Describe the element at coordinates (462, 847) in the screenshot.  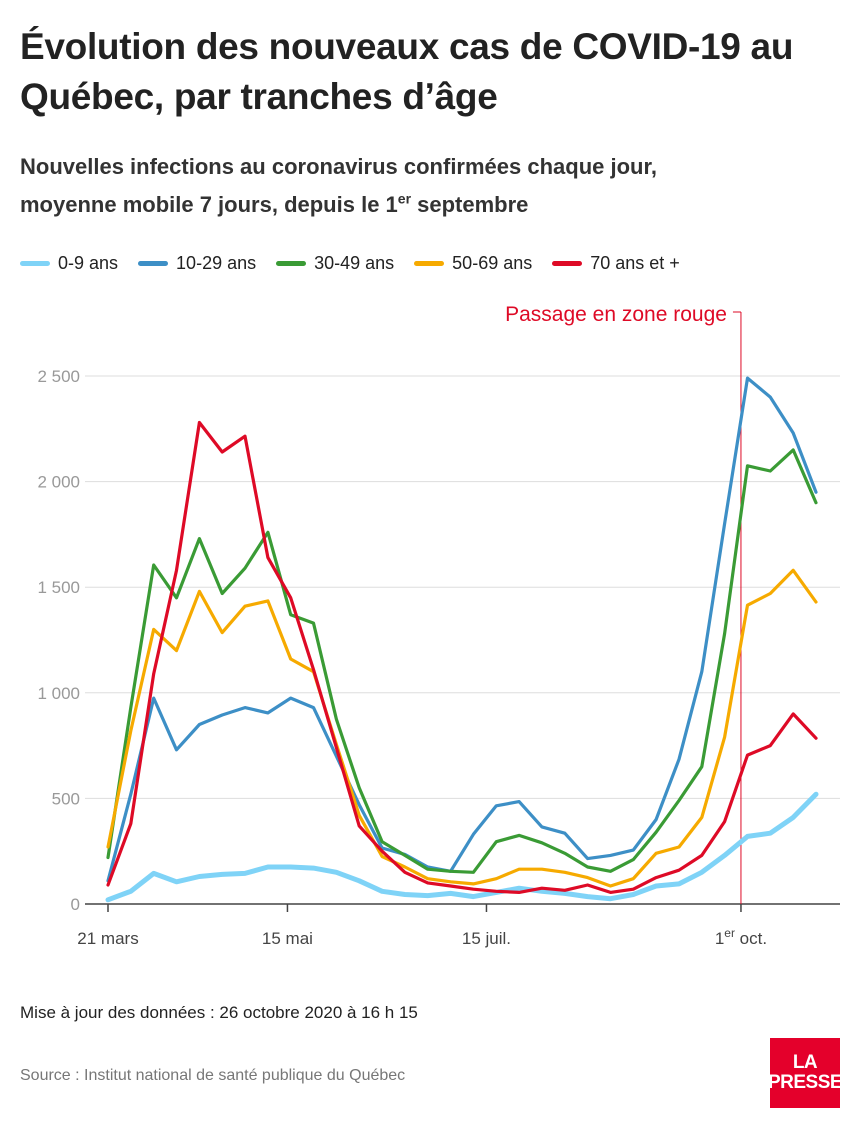
I see `series-line` at that location.